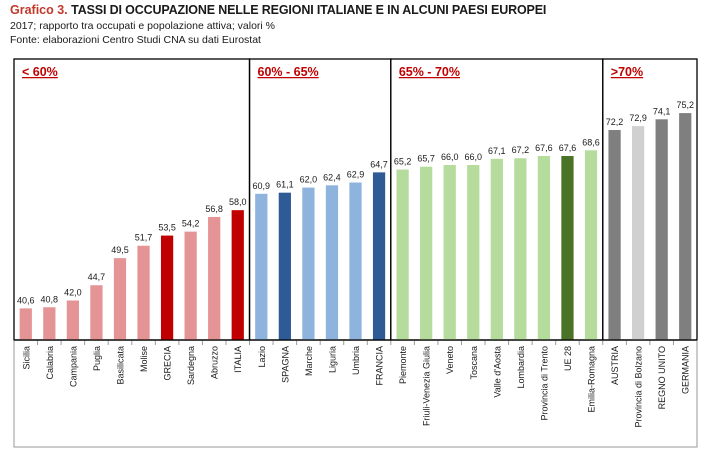 Image resolution: width=709 pixels, height=455 pixels. What do you see at coordinates (262, 357) in the screenshot?
I see `category-label: Lazio` at bounding box center [262, 357].